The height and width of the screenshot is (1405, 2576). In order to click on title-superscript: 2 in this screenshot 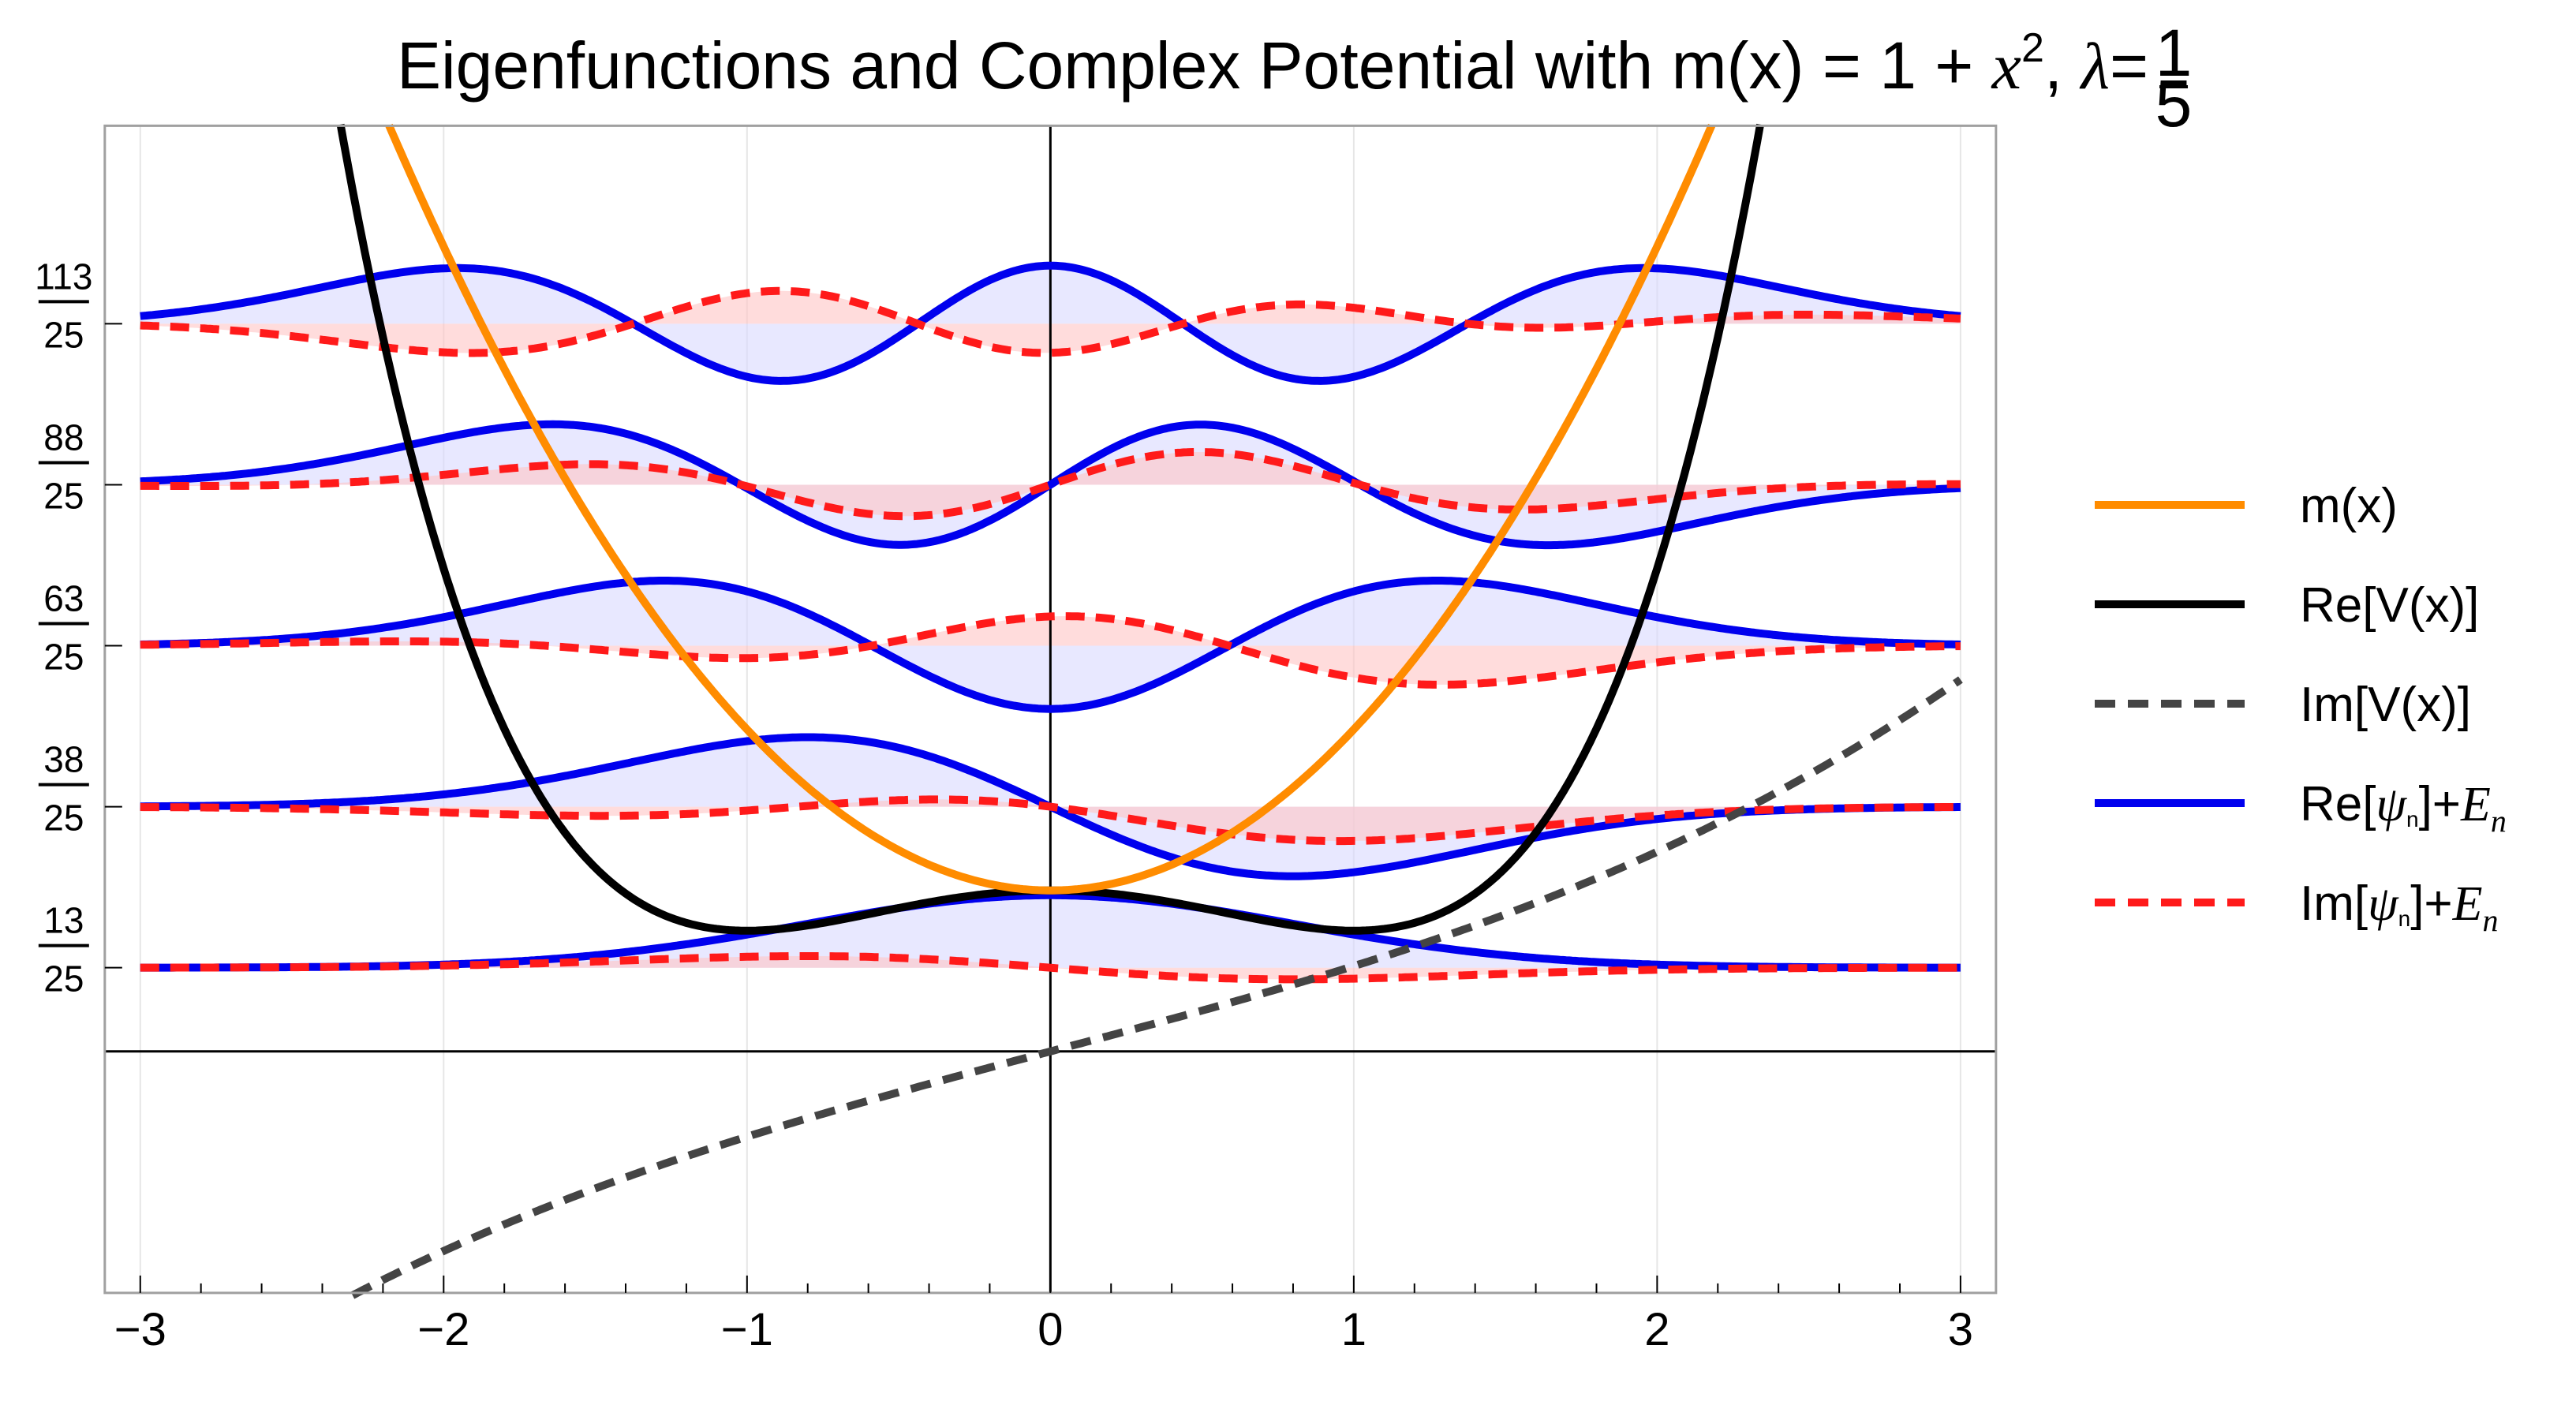, I will do `click(2033, 48)`.